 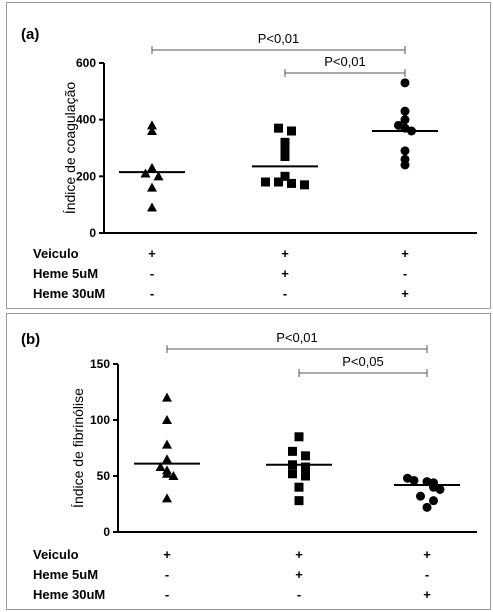 What do you see at coordinates (86, 176) in the screenshot?
I see `y-tick-label: 200` at bounding box center [86, 176].